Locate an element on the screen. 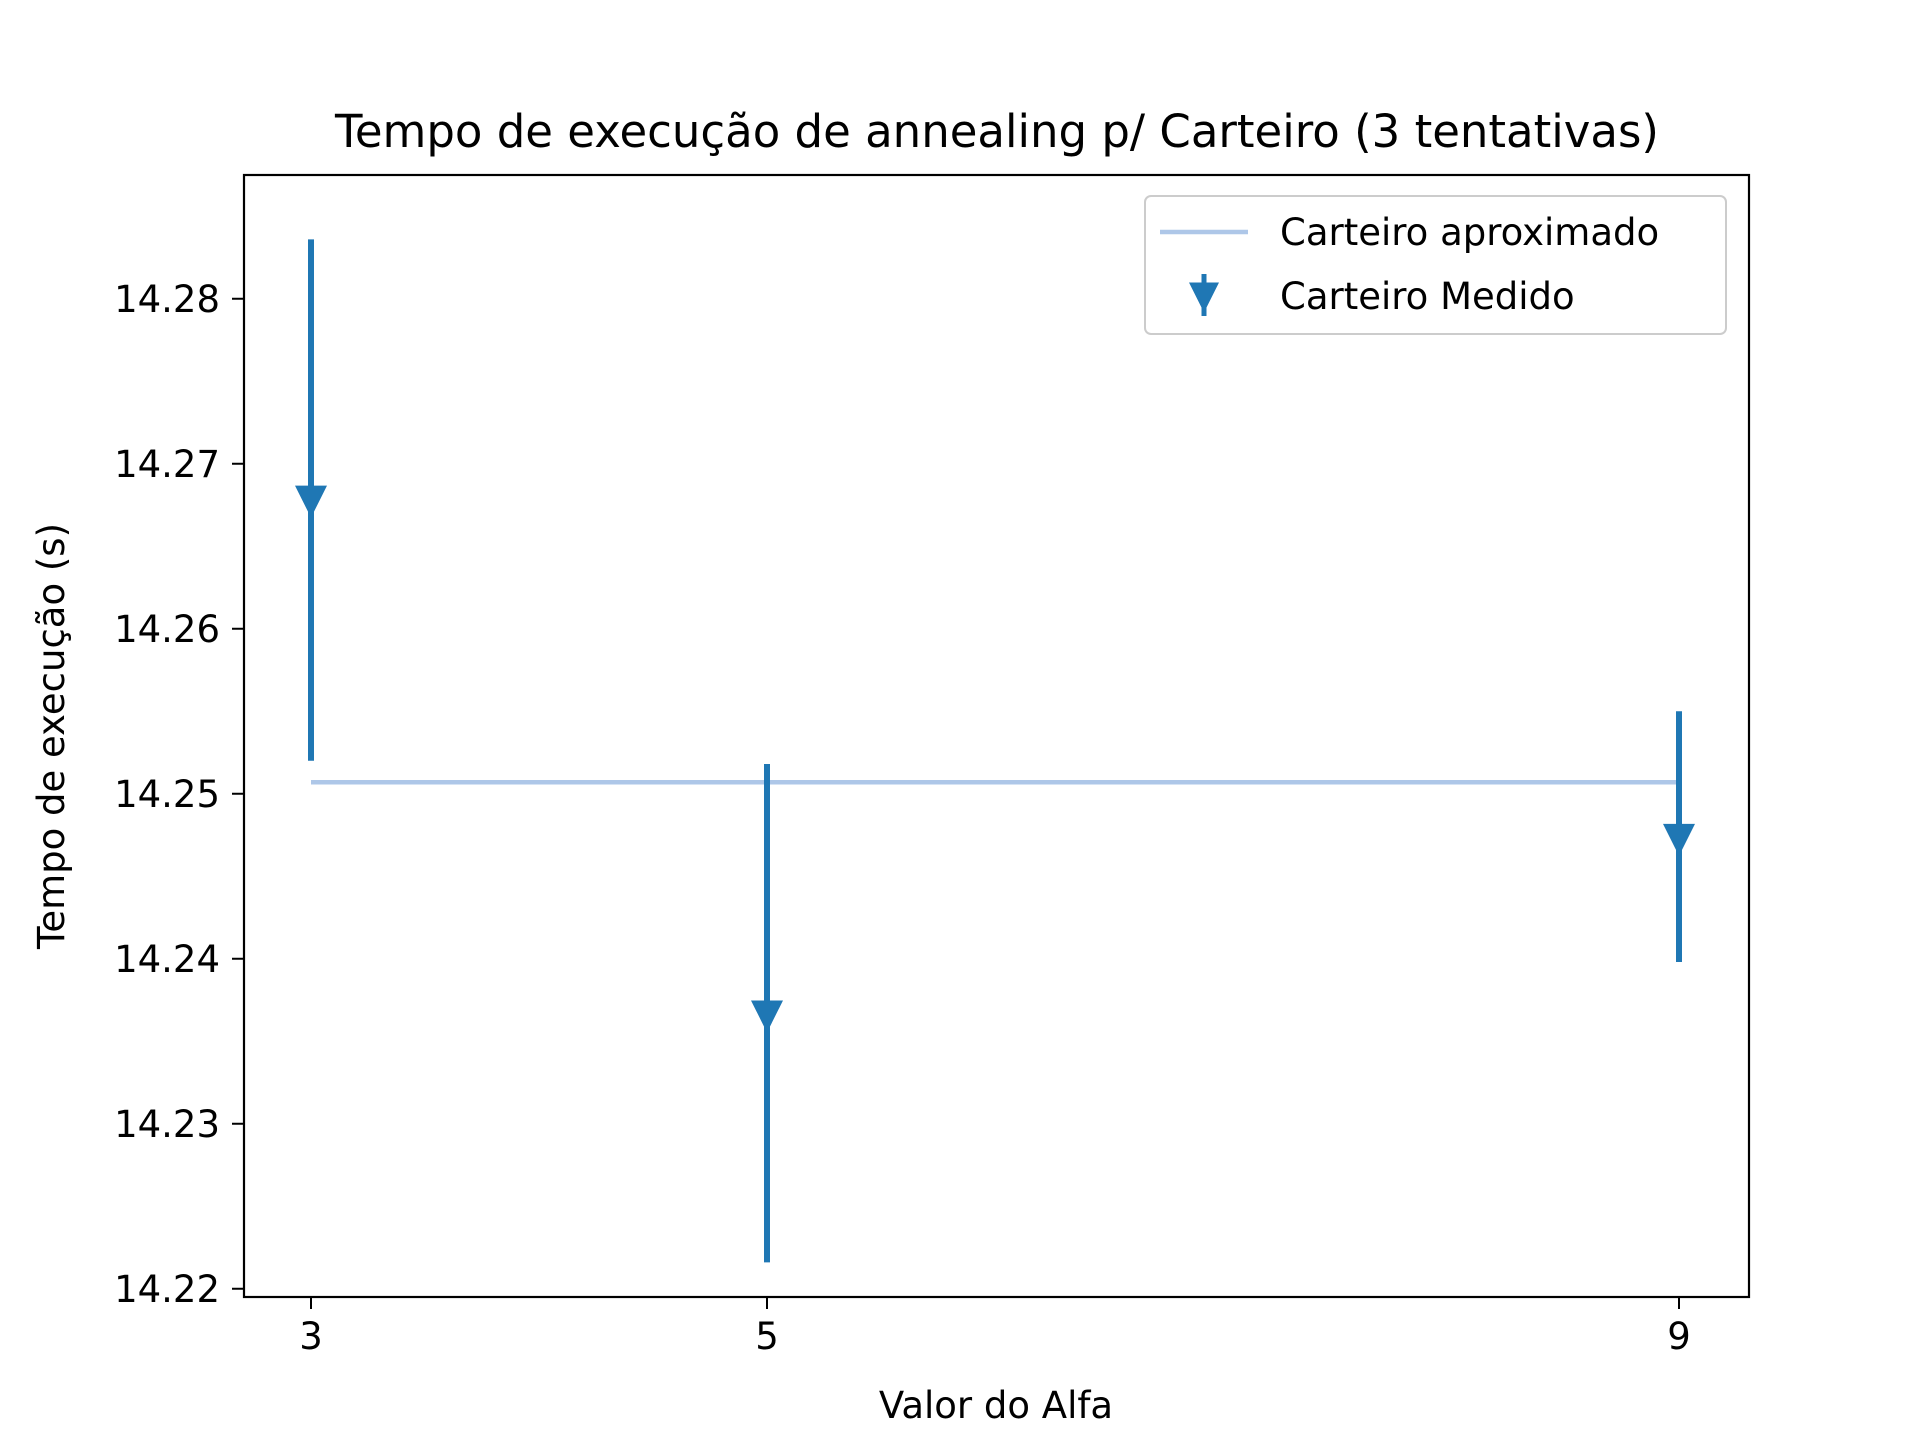 This screenshot has height=1440, width=1920. y-tick-label: 14.27 is located at coordinates (167, 464).